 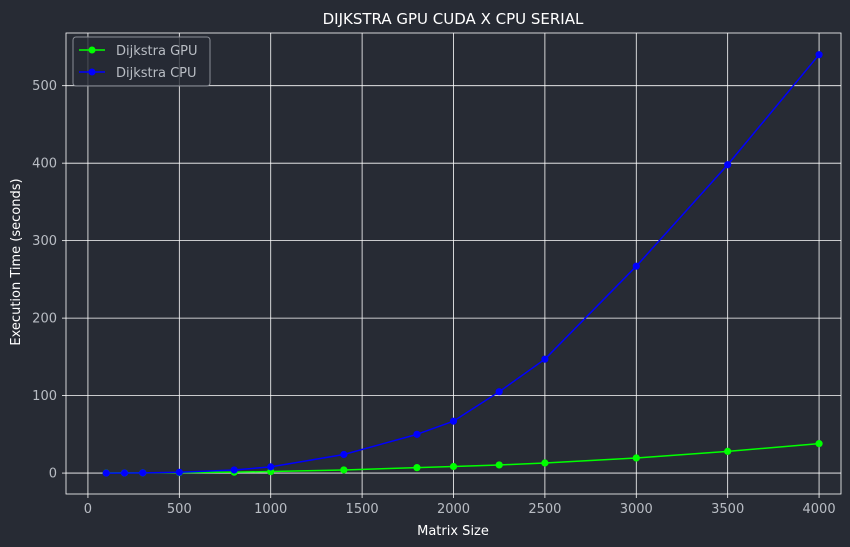 I want to click on chart-title: DIJKSTRA GPU CUDA X CPU SERIAL, so click(x=453, y=19).